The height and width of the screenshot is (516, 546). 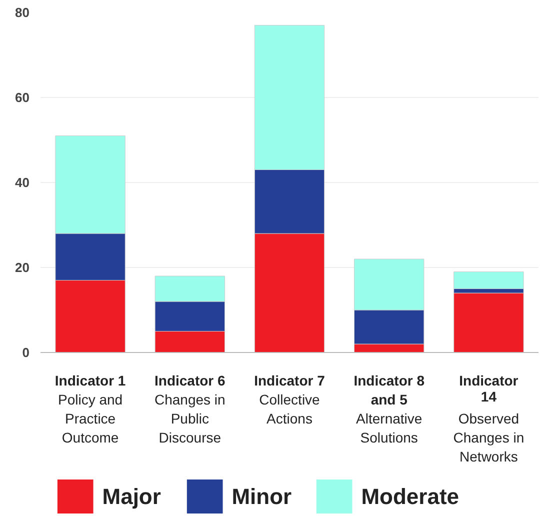 I want to click on legend-label: Minor, so click(x=262, y=496).